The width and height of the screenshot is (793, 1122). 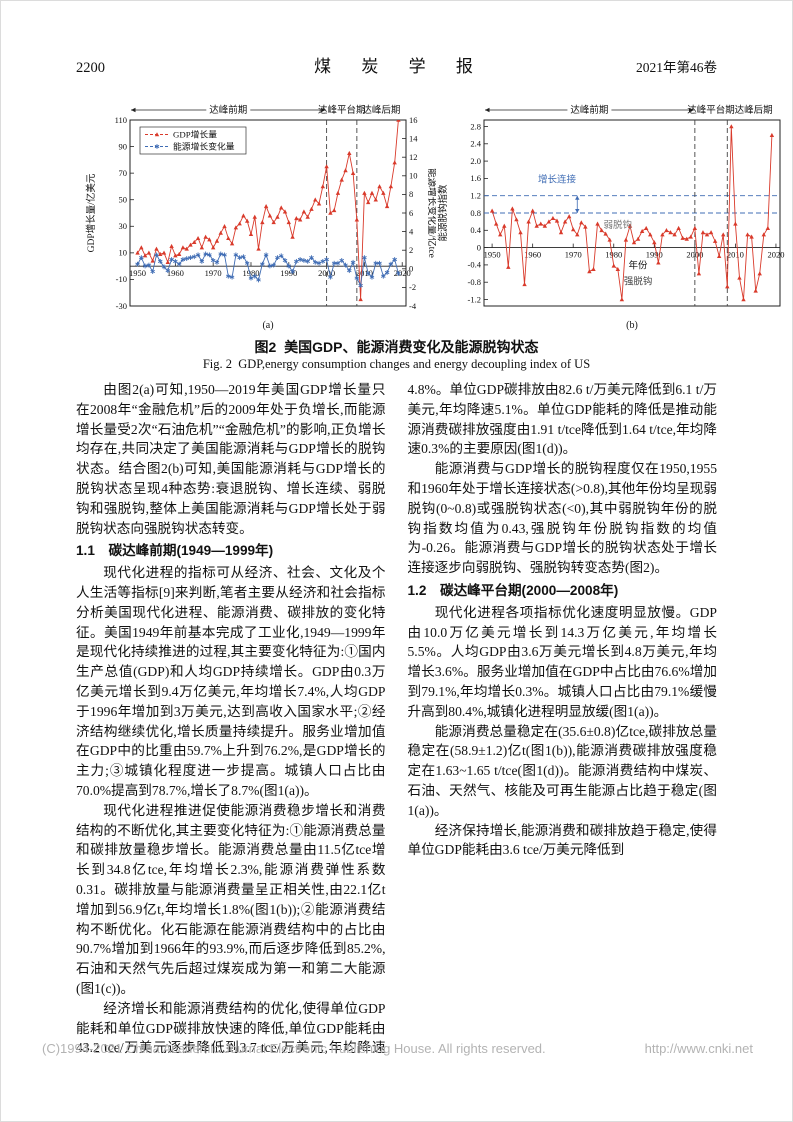 What do you see at coordinates (121, 279) in the screenshot?
I see `svg-text: -10` at bounding box center [121, 279].